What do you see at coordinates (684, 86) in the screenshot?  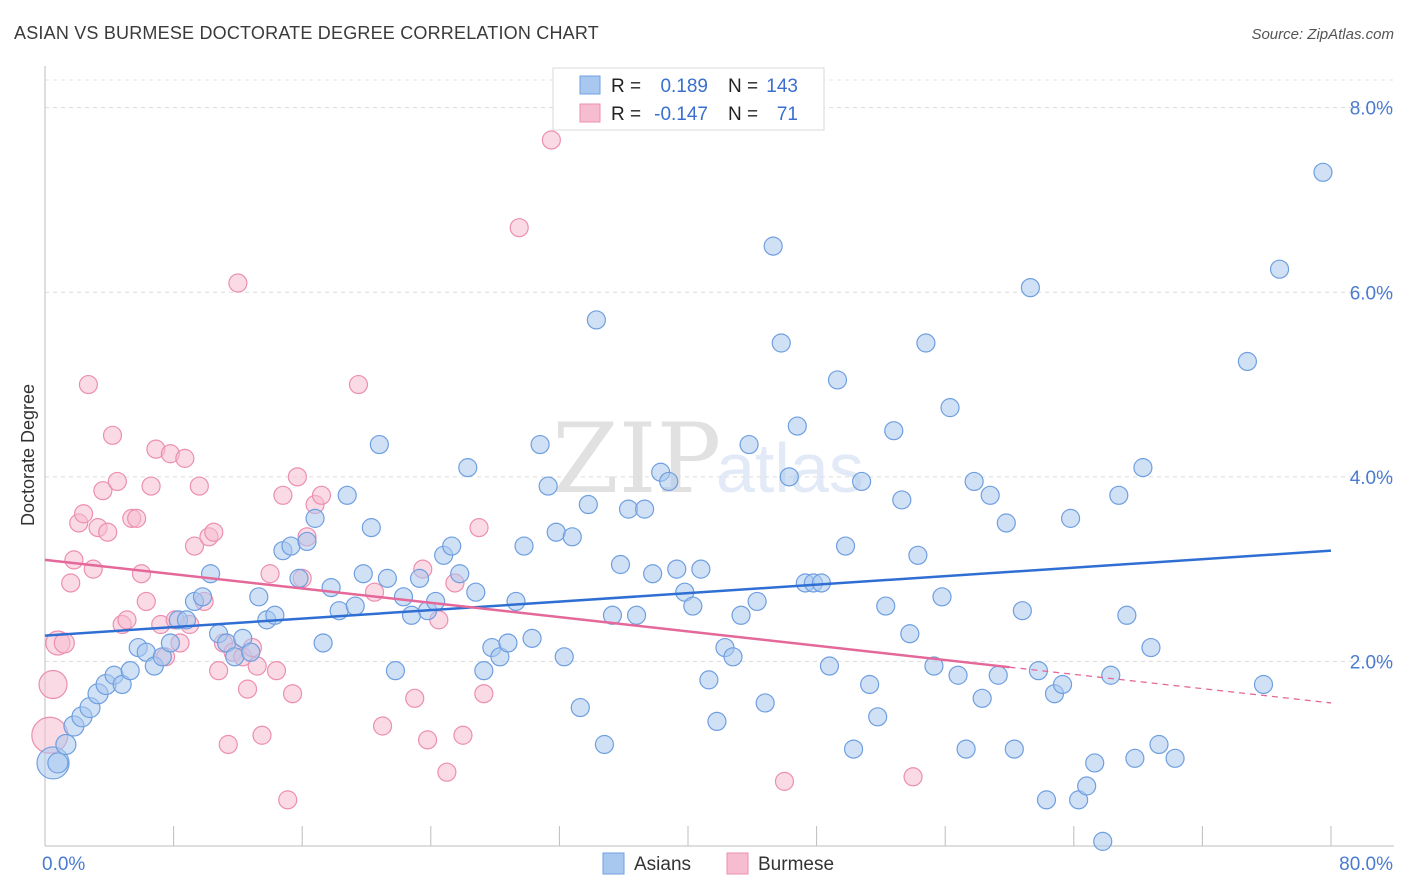 I see `stat-r-value-asian: 0.189` at bounding box center [684, 86].